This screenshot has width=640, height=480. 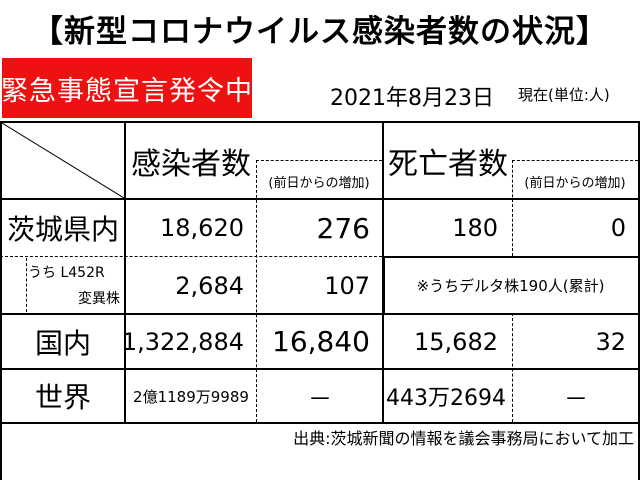 I want to click on page-title: 【新型コロナウイルス感染者数の状況】, so click(x=320, y=32).